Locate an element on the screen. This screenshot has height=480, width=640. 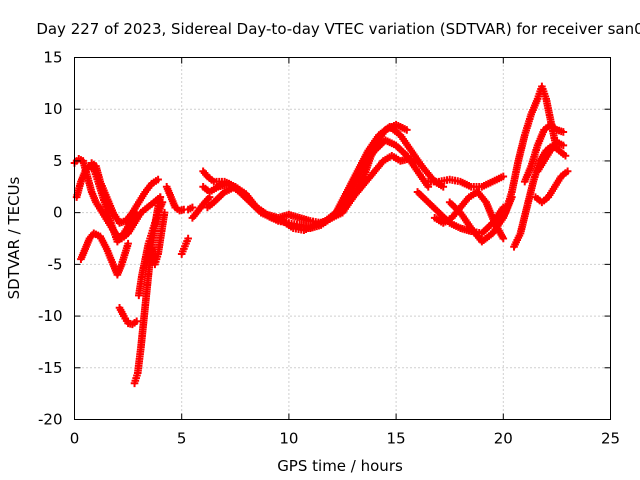
y-tick-label: 15 is located at coordinates (52, 58).